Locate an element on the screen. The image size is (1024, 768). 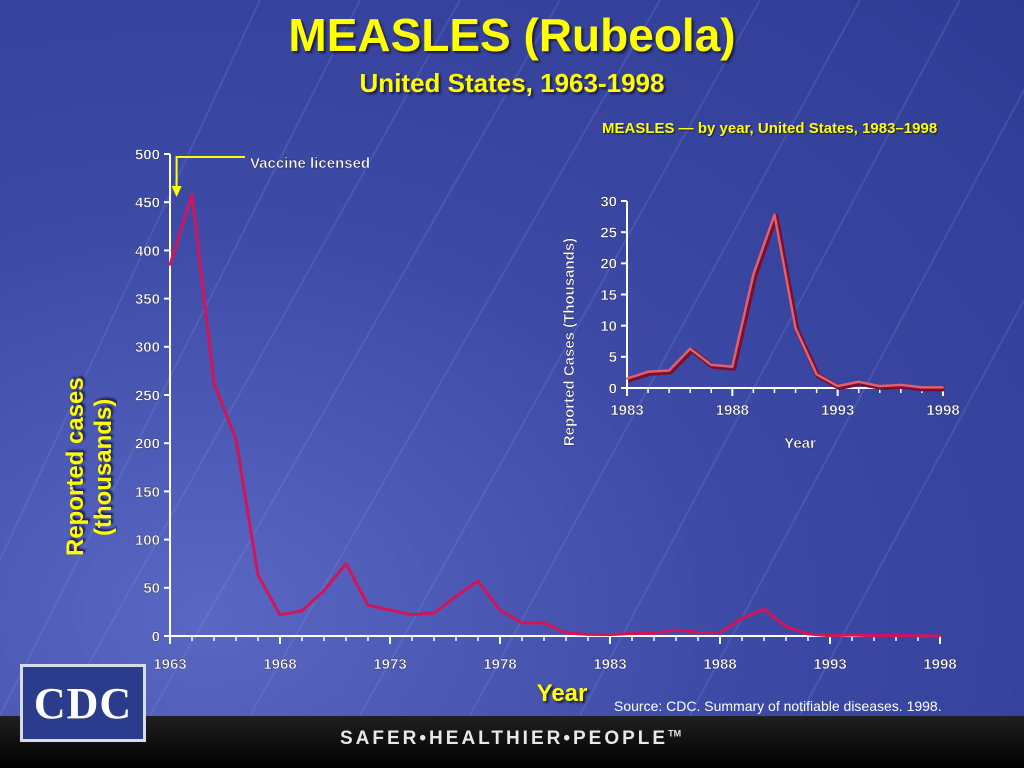
inset-x-tick-label: 1998 is located at coordinates (942, 410).